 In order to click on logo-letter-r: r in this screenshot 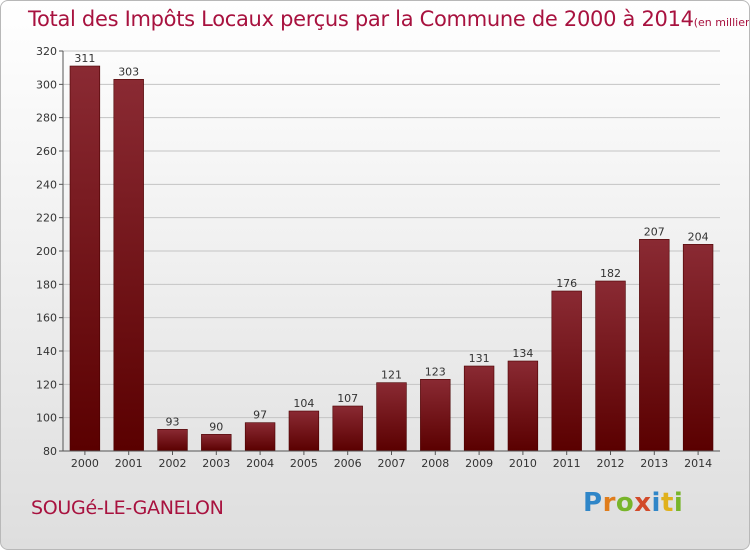, I will do `click(609, 503)`.